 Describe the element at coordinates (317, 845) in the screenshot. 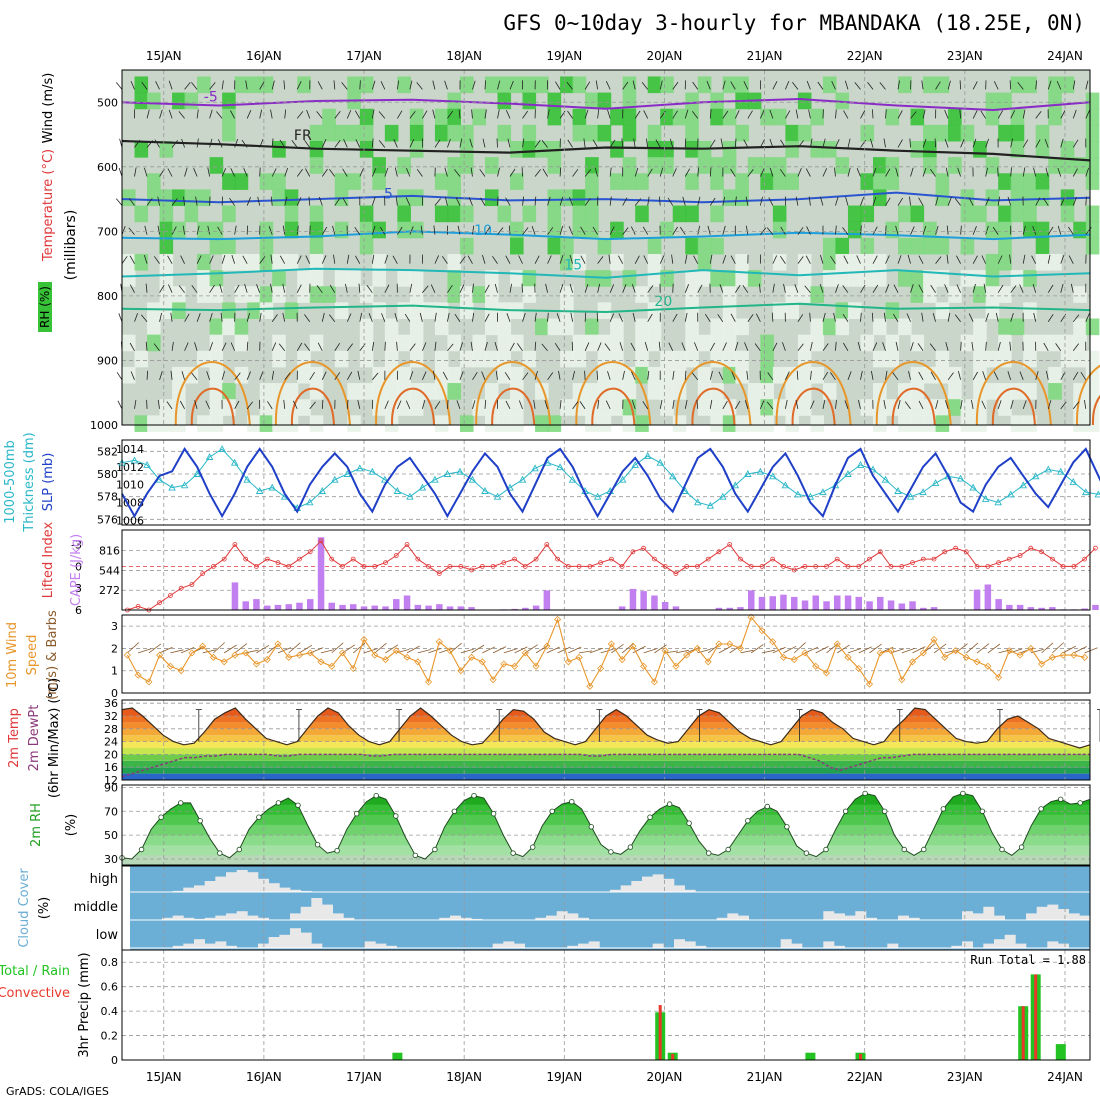

I see `rh-point` at that location.